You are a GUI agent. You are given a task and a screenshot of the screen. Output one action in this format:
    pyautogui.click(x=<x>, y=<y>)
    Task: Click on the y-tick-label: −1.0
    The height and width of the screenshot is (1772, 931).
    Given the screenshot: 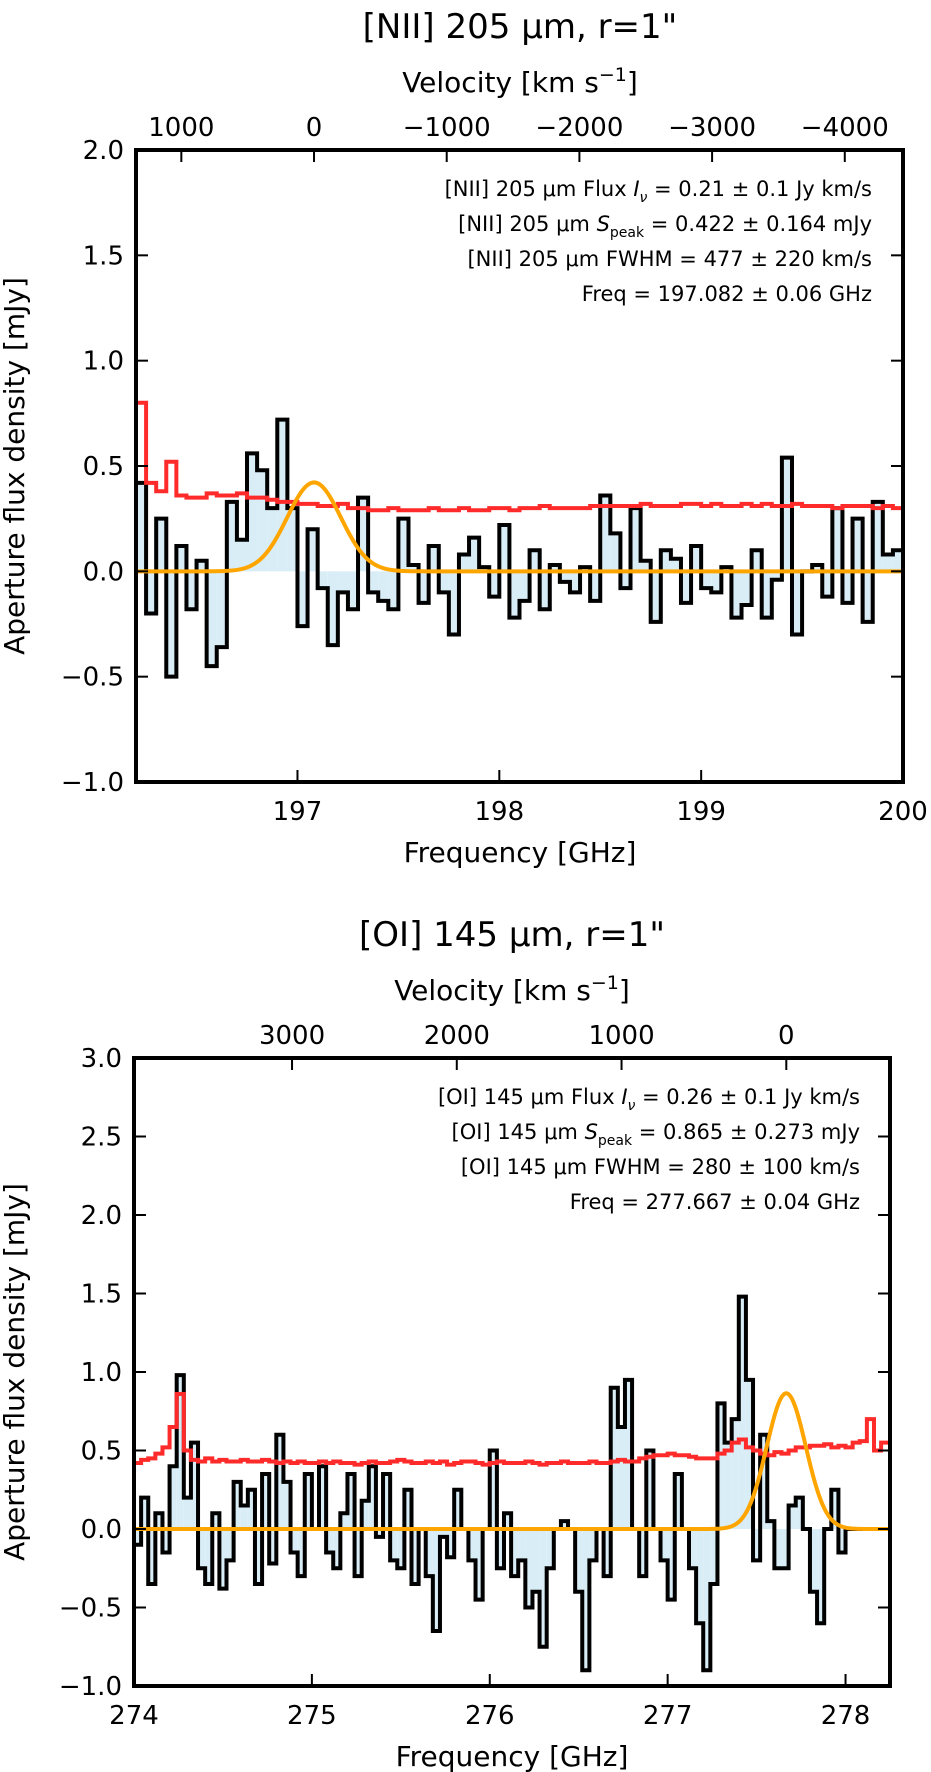 What is the action you would take?
    pyautogui.click(x=90, y=1687)
    